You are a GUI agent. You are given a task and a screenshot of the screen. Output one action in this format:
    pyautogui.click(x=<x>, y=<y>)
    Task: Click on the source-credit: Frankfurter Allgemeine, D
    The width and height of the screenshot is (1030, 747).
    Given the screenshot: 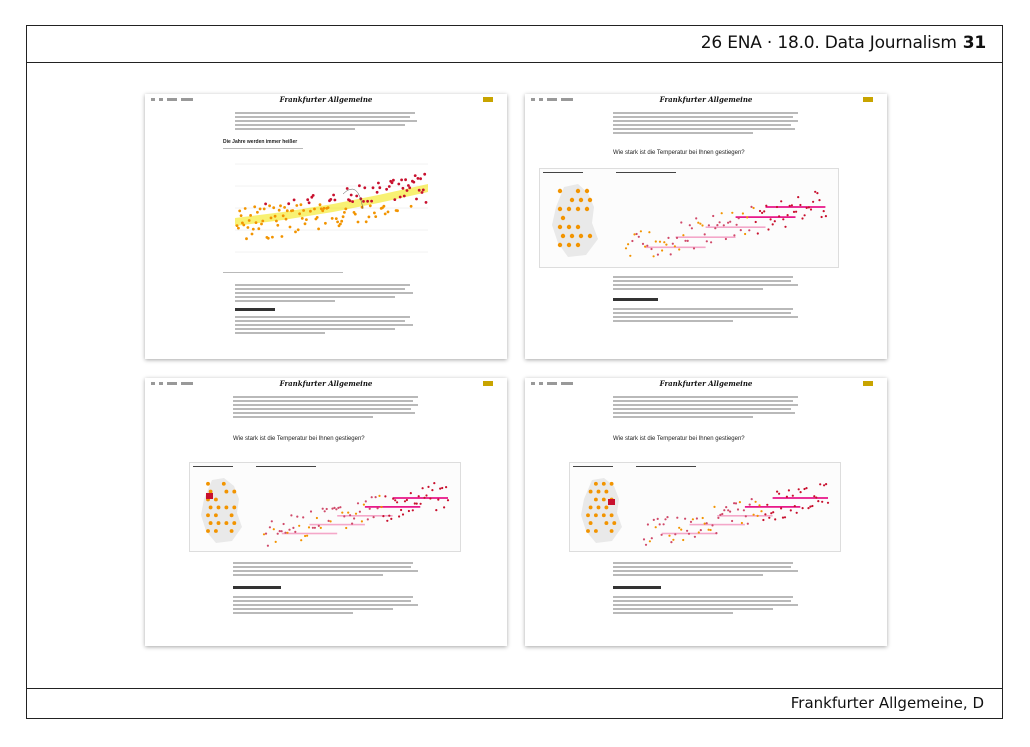 What is the action you would take?
    pyautogui.click(x=887, y=703)
    